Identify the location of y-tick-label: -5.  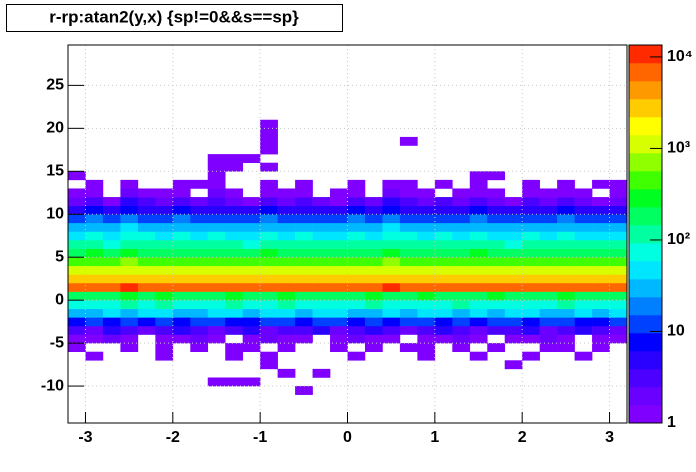
(57, 342).